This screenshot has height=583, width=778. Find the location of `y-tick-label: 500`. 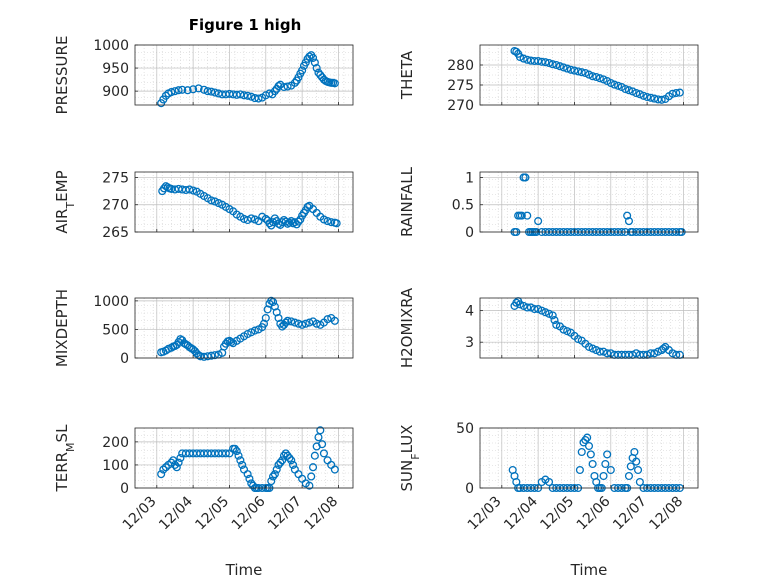

y-tick-label: 500 is located at coordinates (115, 330).